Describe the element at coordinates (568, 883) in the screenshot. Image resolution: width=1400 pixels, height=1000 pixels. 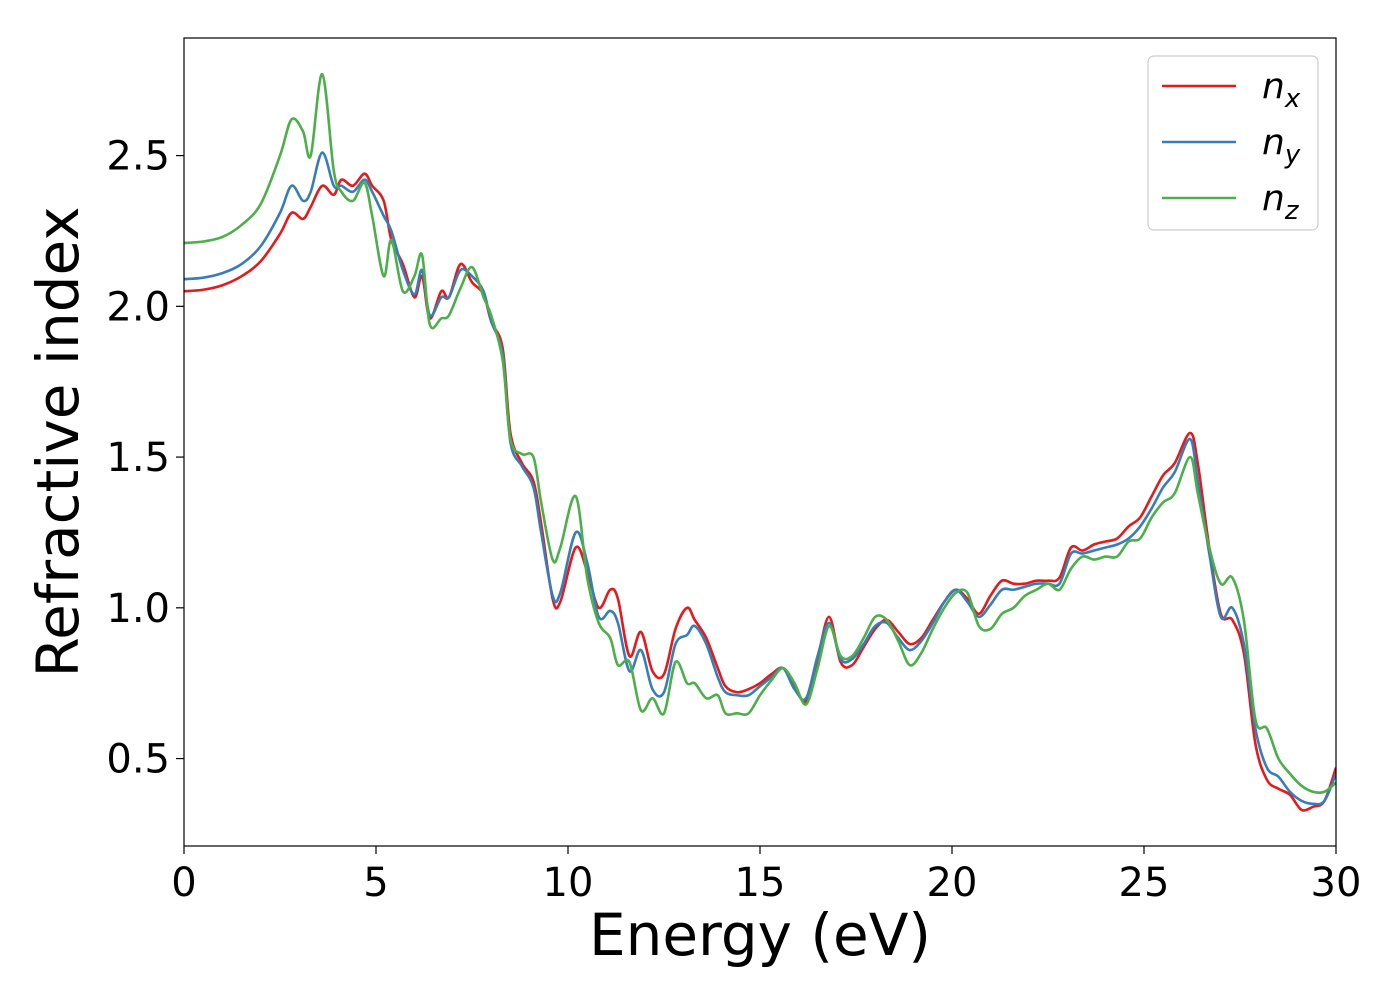
I see `x-tick-label: 10` at that location.